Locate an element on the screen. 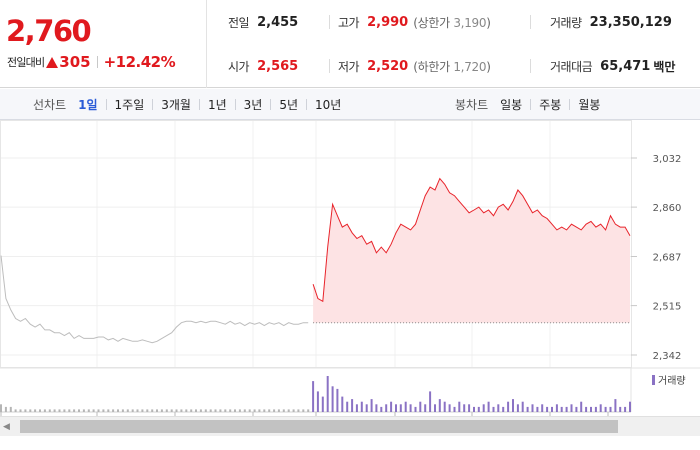 This screenshot has height=450, width=700. upper-limit: (상한가 3,190) is located at coordinates (452, 22).